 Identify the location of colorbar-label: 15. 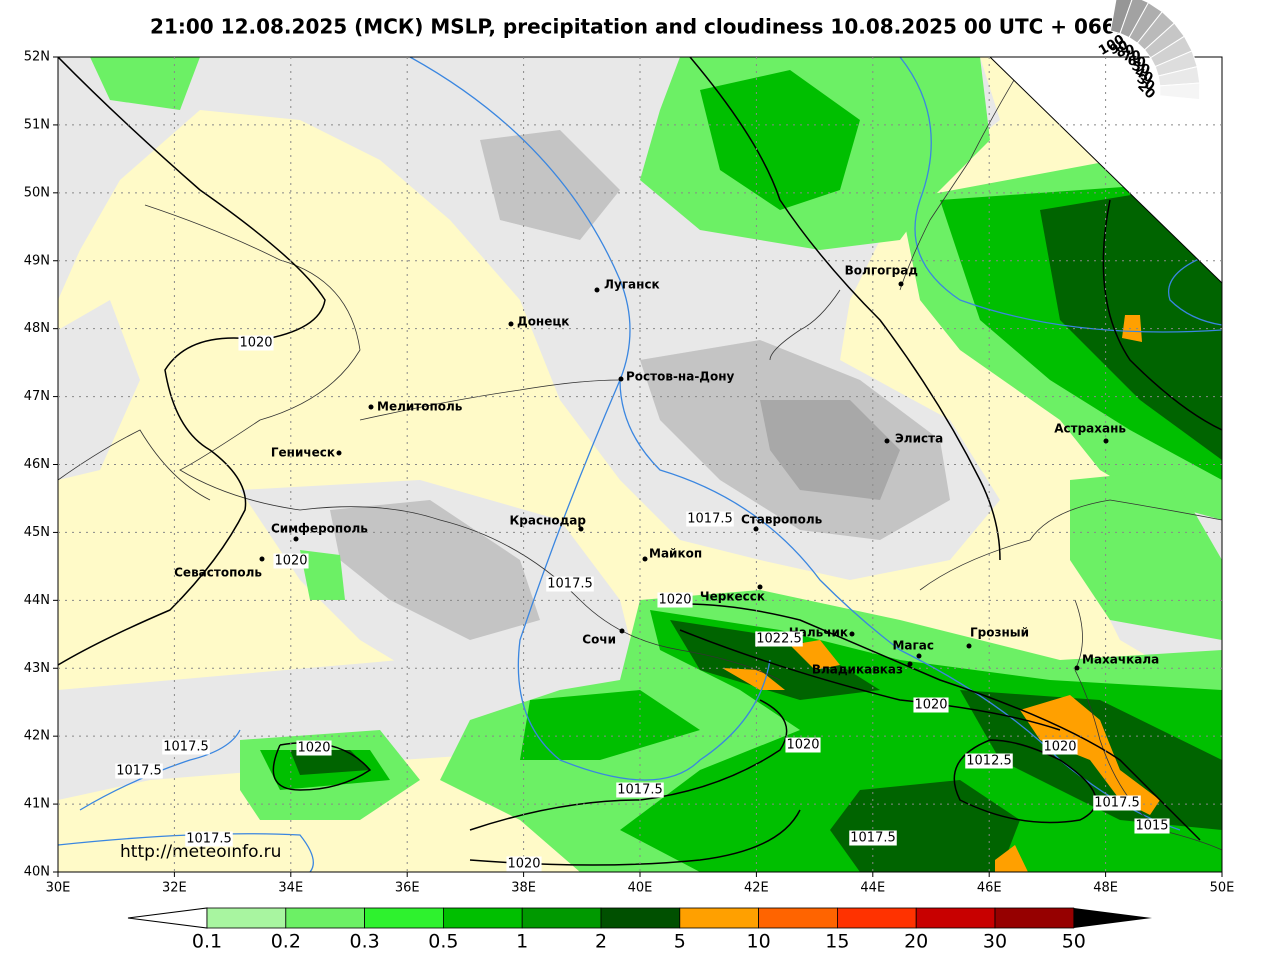
(837, 942).